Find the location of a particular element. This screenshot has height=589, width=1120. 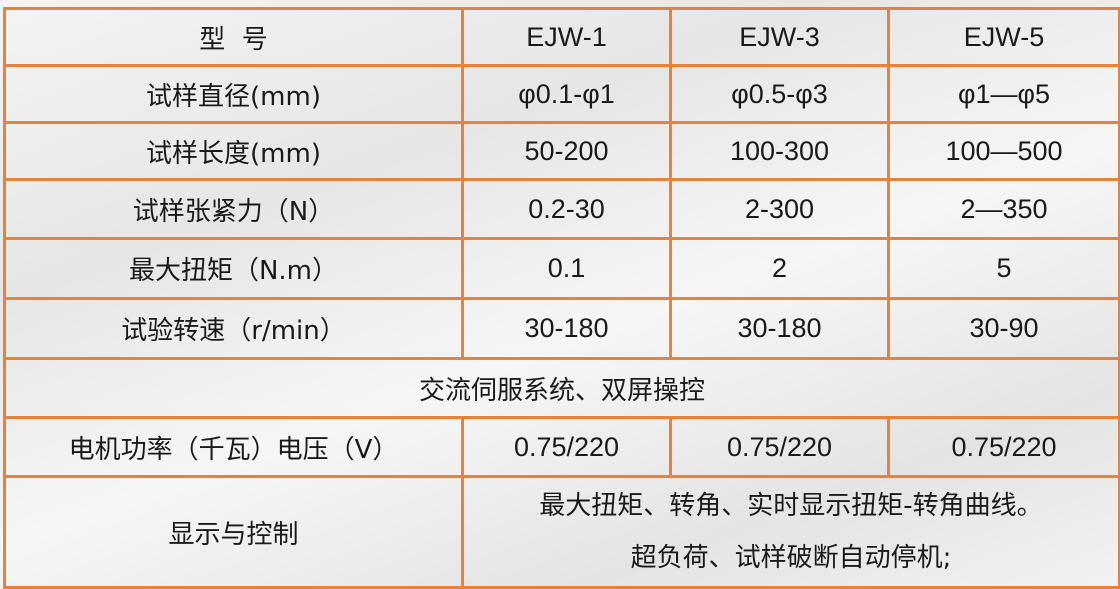

row-label: 试样长度(mm) is located at coordinates (233, 151).